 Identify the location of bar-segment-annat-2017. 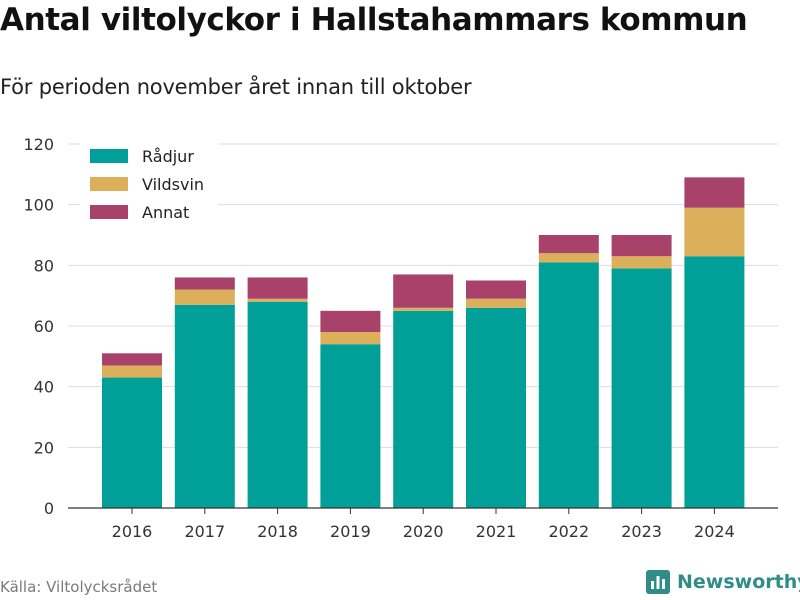
(204, 283).